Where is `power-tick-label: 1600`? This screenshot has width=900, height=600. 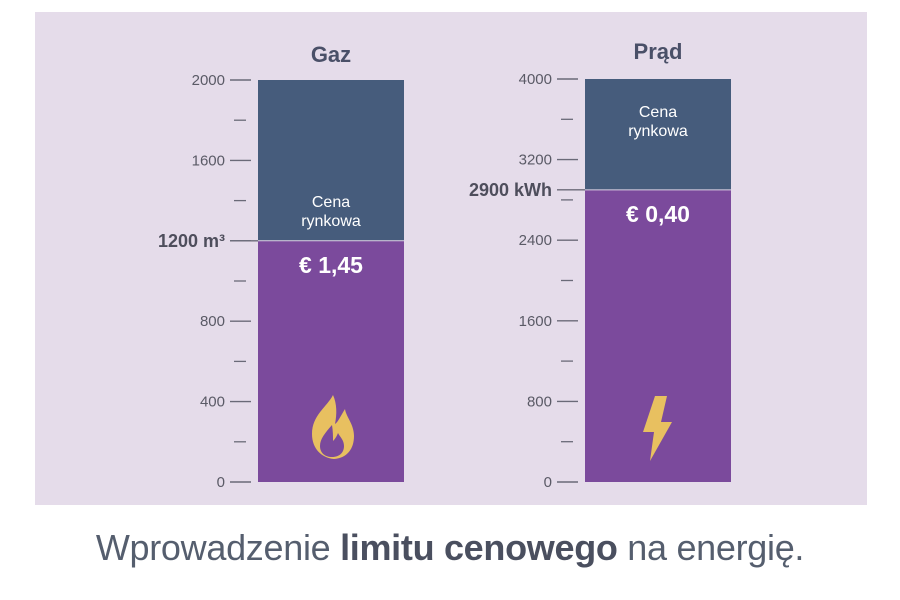 power-tick-label: 1600 is located at coordinates (535, 321).